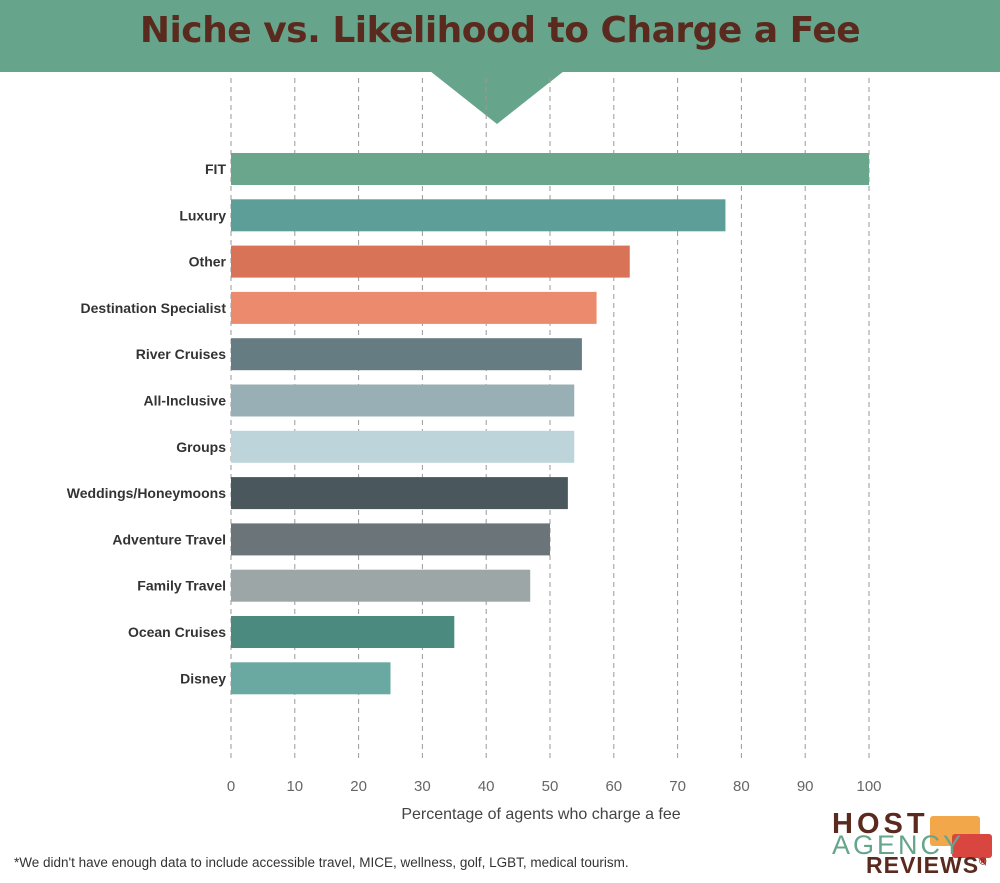 The width and height of the screenshot is (1000, 883). What do you see at coordinates (805, 786) in the screenshot?
I see `x-tick-label: 90` at bounding box center [805, 786].